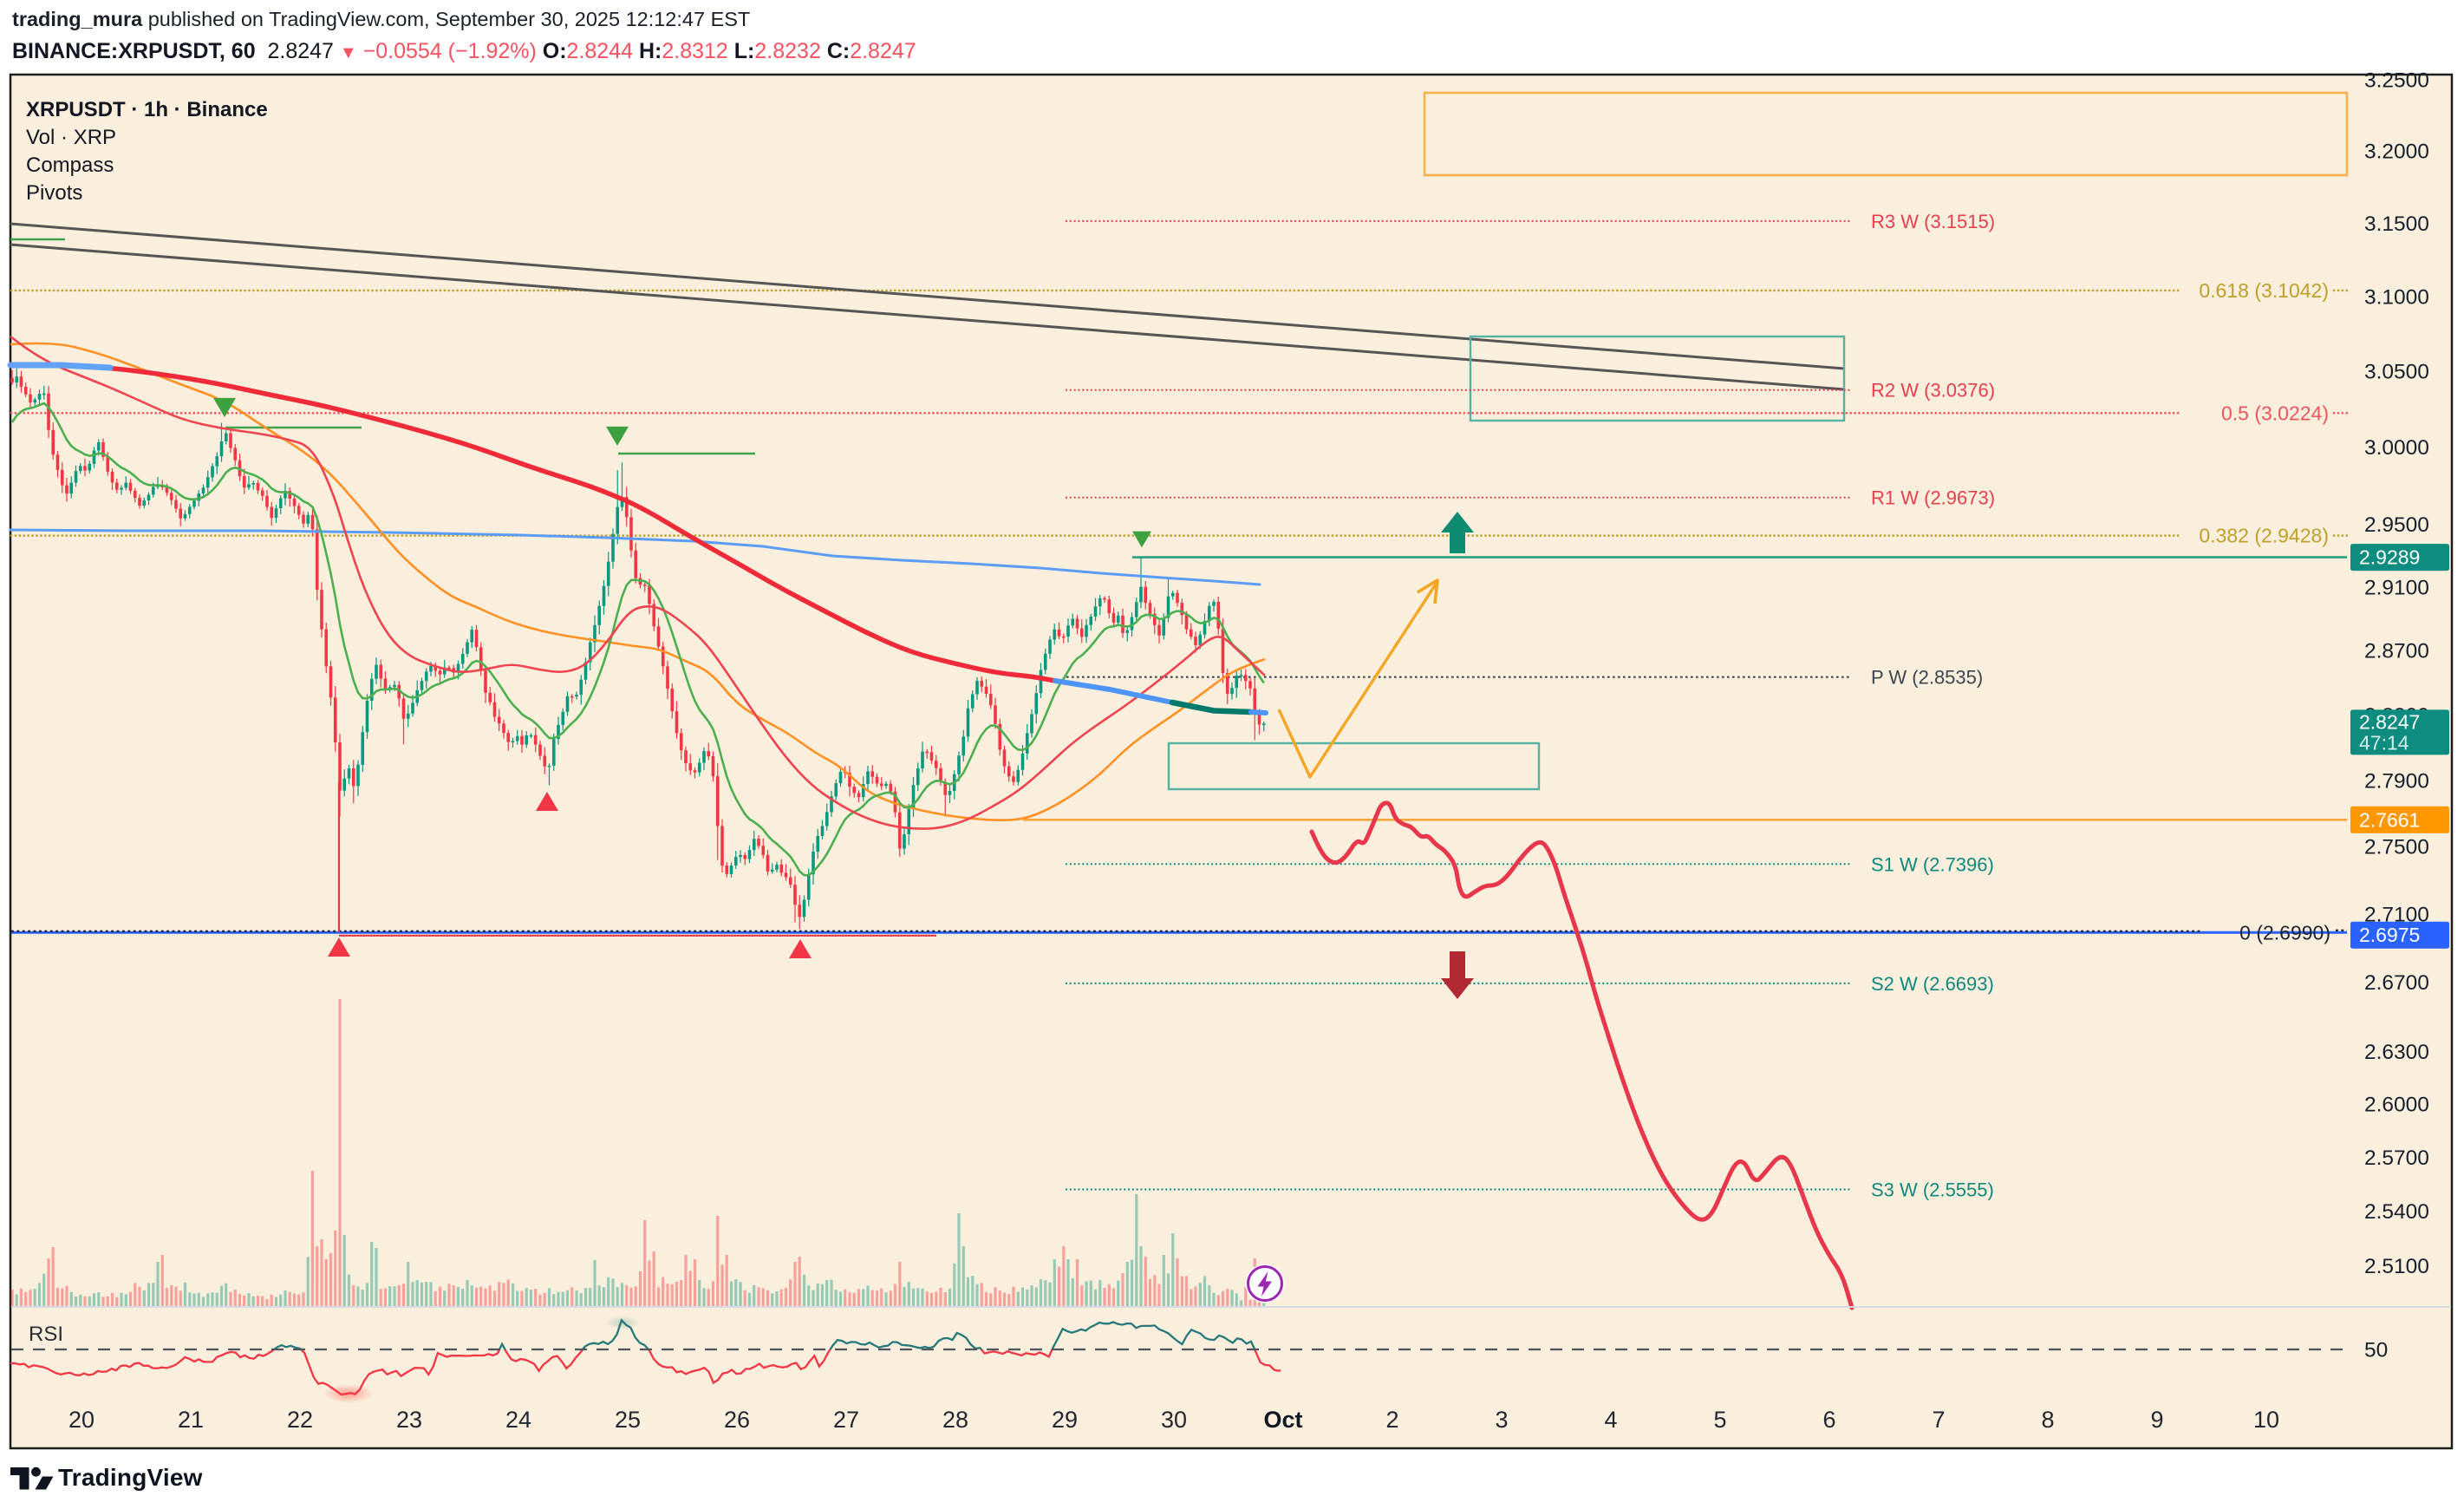  What do you see at coordinates (71, 137) in the screenshot?
I see `svg-text: Vol · XRP` at bounding box center [71, 137].